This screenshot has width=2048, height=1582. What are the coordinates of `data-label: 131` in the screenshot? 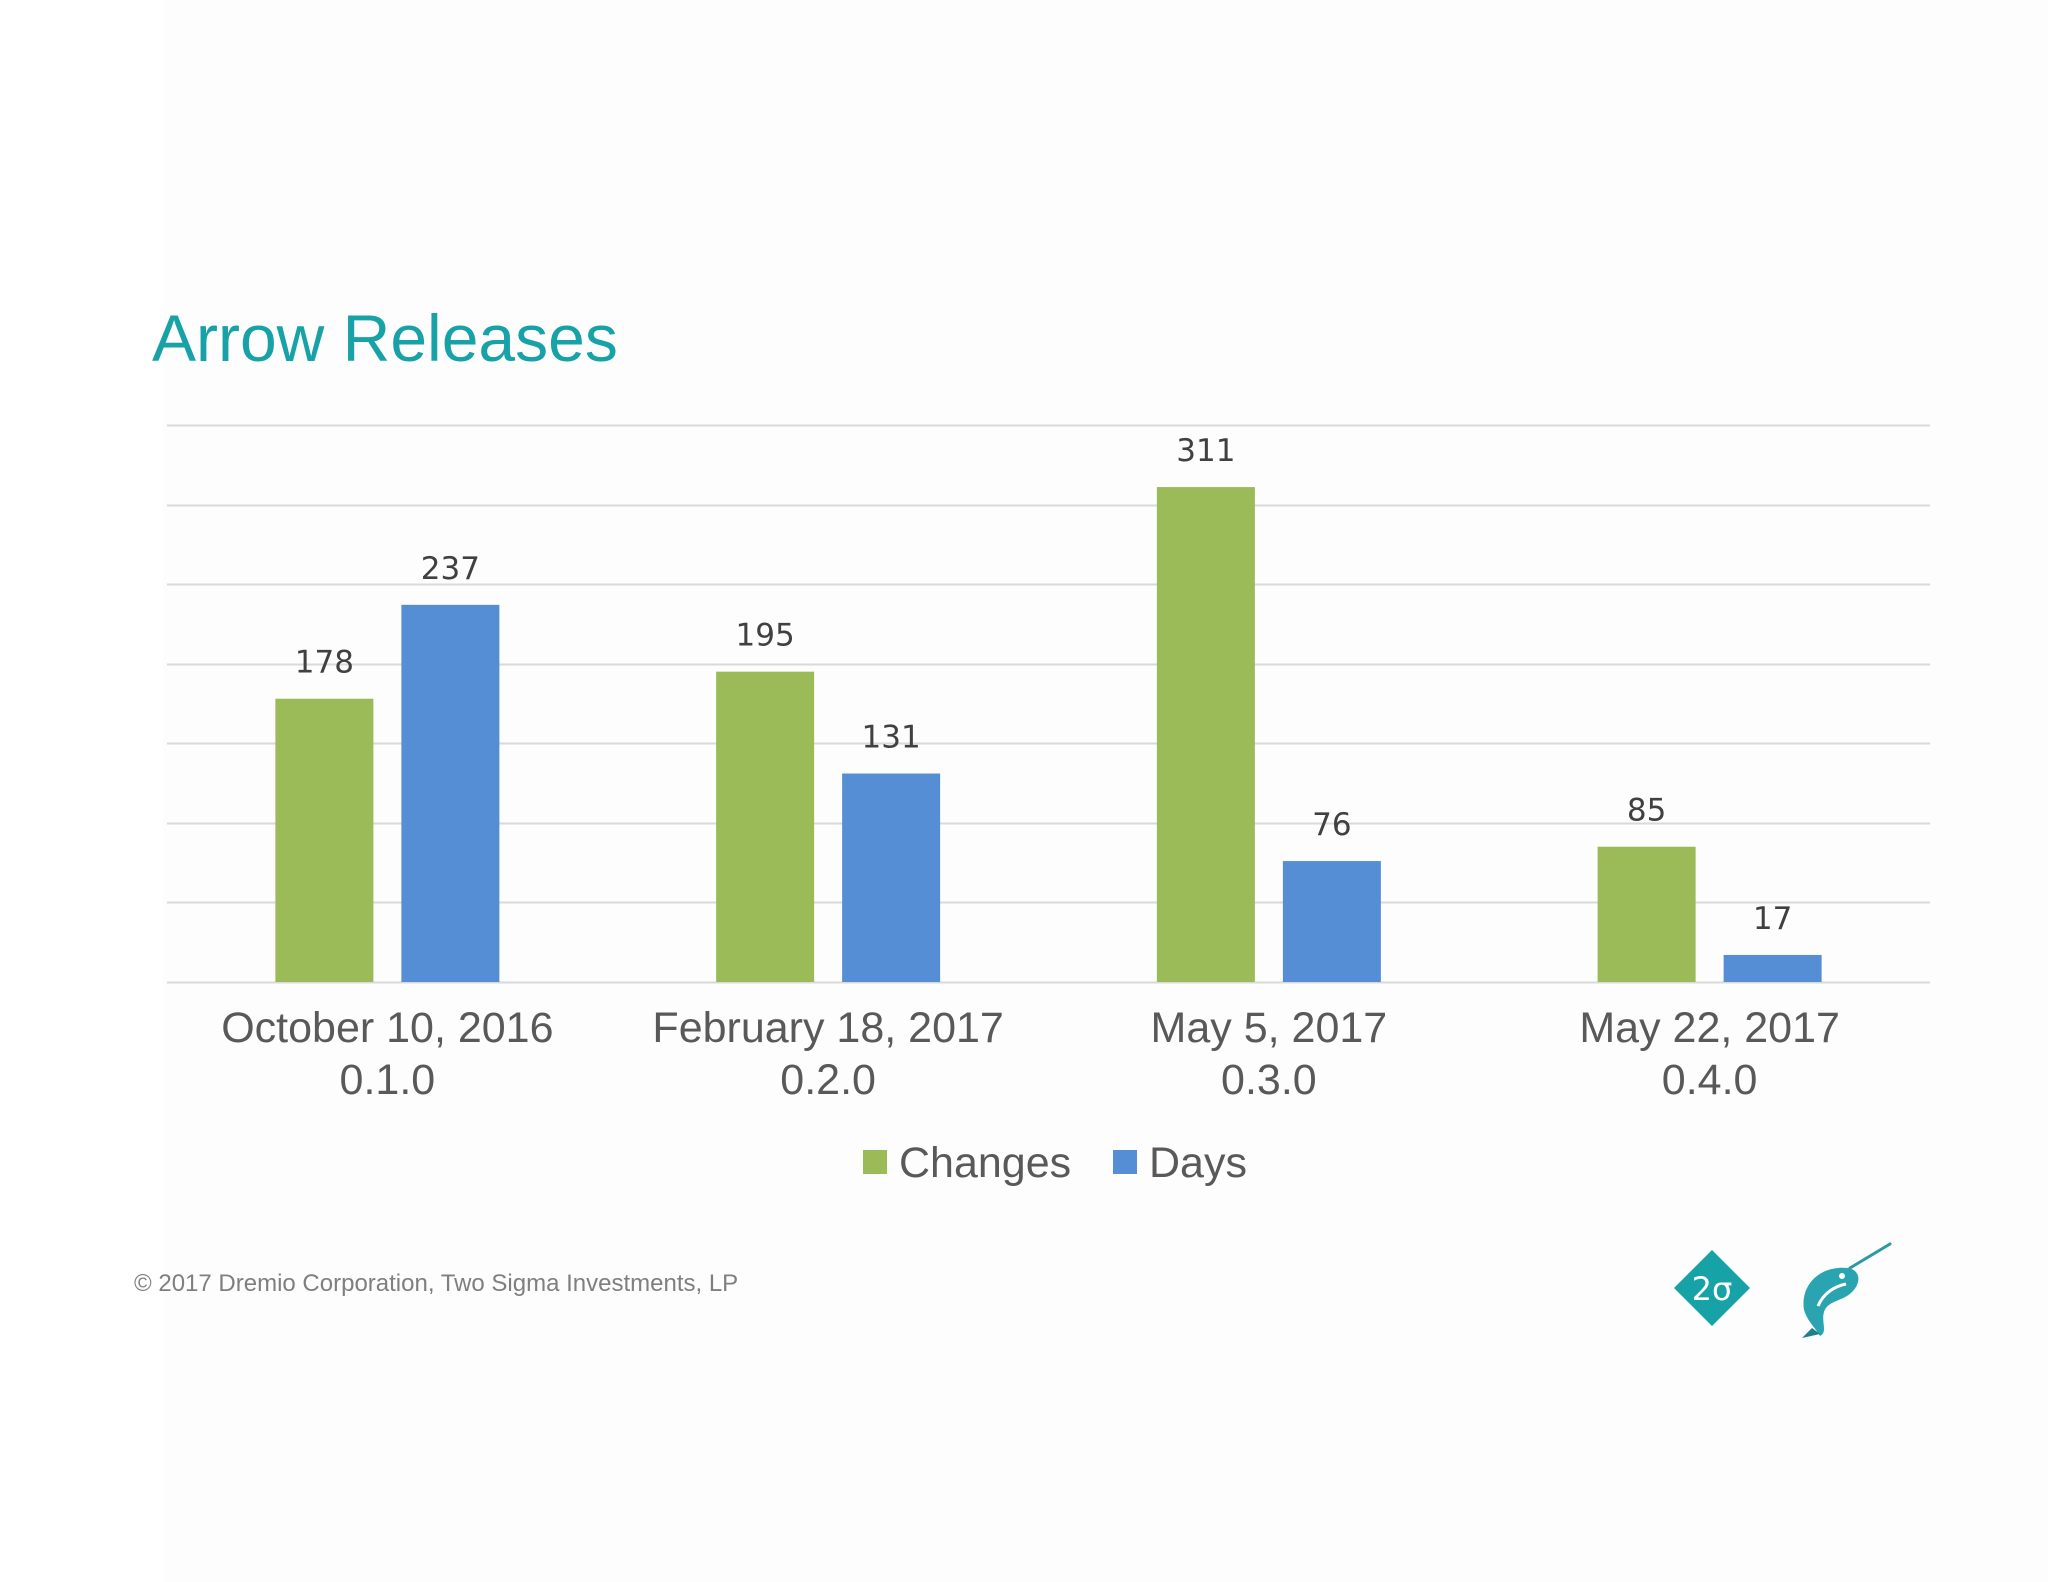 It's located at (891, 738).